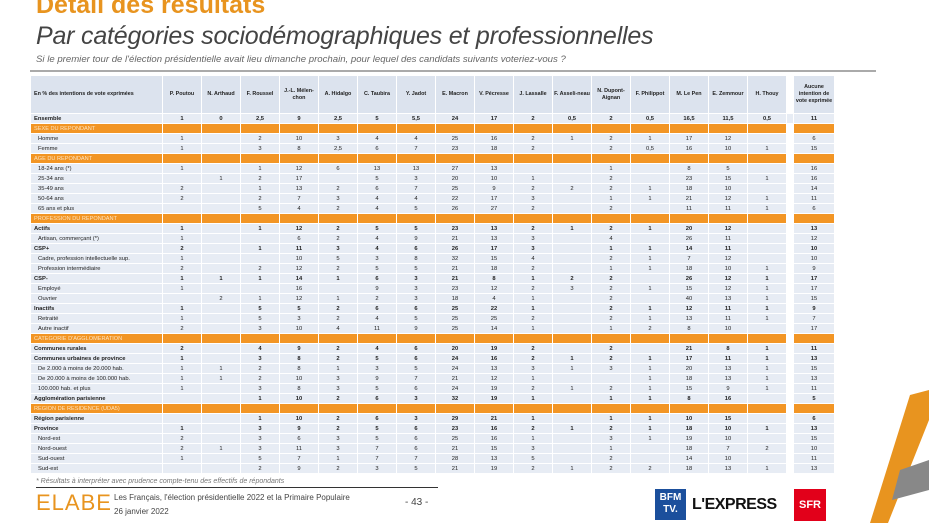 Image resolution: width=929 pixels, height=523 pixels. Describe the element at coordinates (689, 248) in the screenshot. I see `table-cell: 14` at that location.